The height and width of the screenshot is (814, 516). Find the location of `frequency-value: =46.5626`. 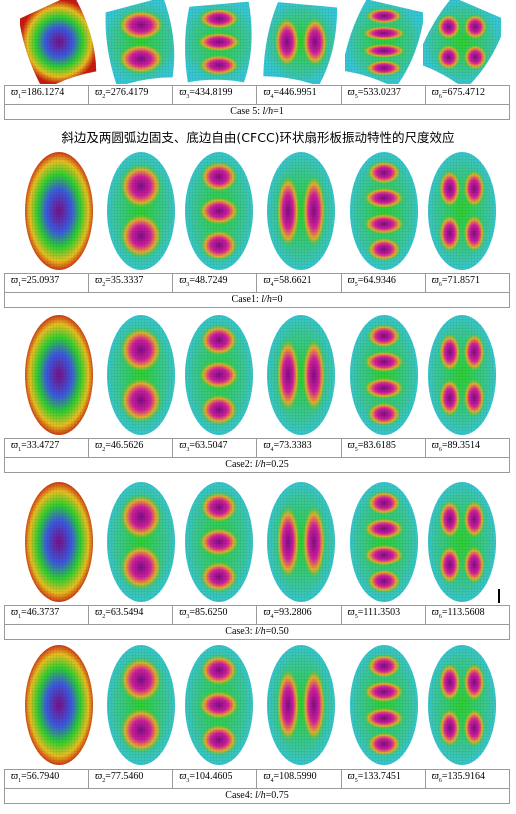

frequency-value: =46.5626 is located at coordinates (124, 445).